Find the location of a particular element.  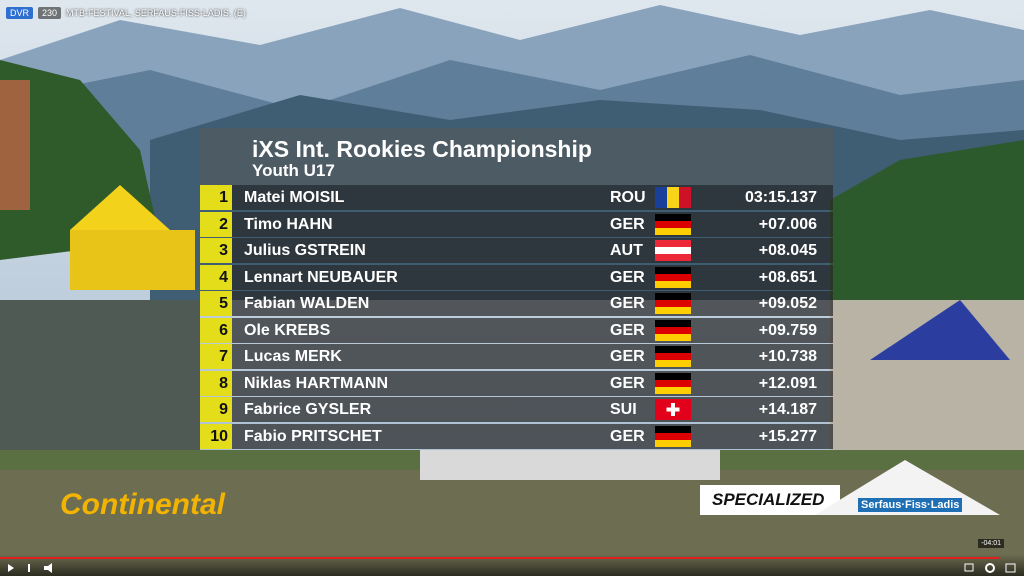

rider-name: Timo HAHN is located at coordinates (288, 224).